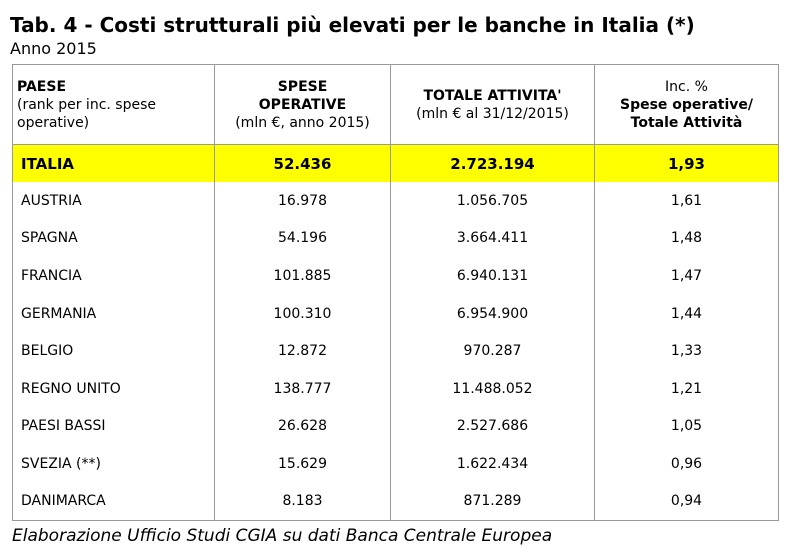 This screenshot has height=556, width=800. I want to click on cell-assets: 871.289, so click(492, 501).